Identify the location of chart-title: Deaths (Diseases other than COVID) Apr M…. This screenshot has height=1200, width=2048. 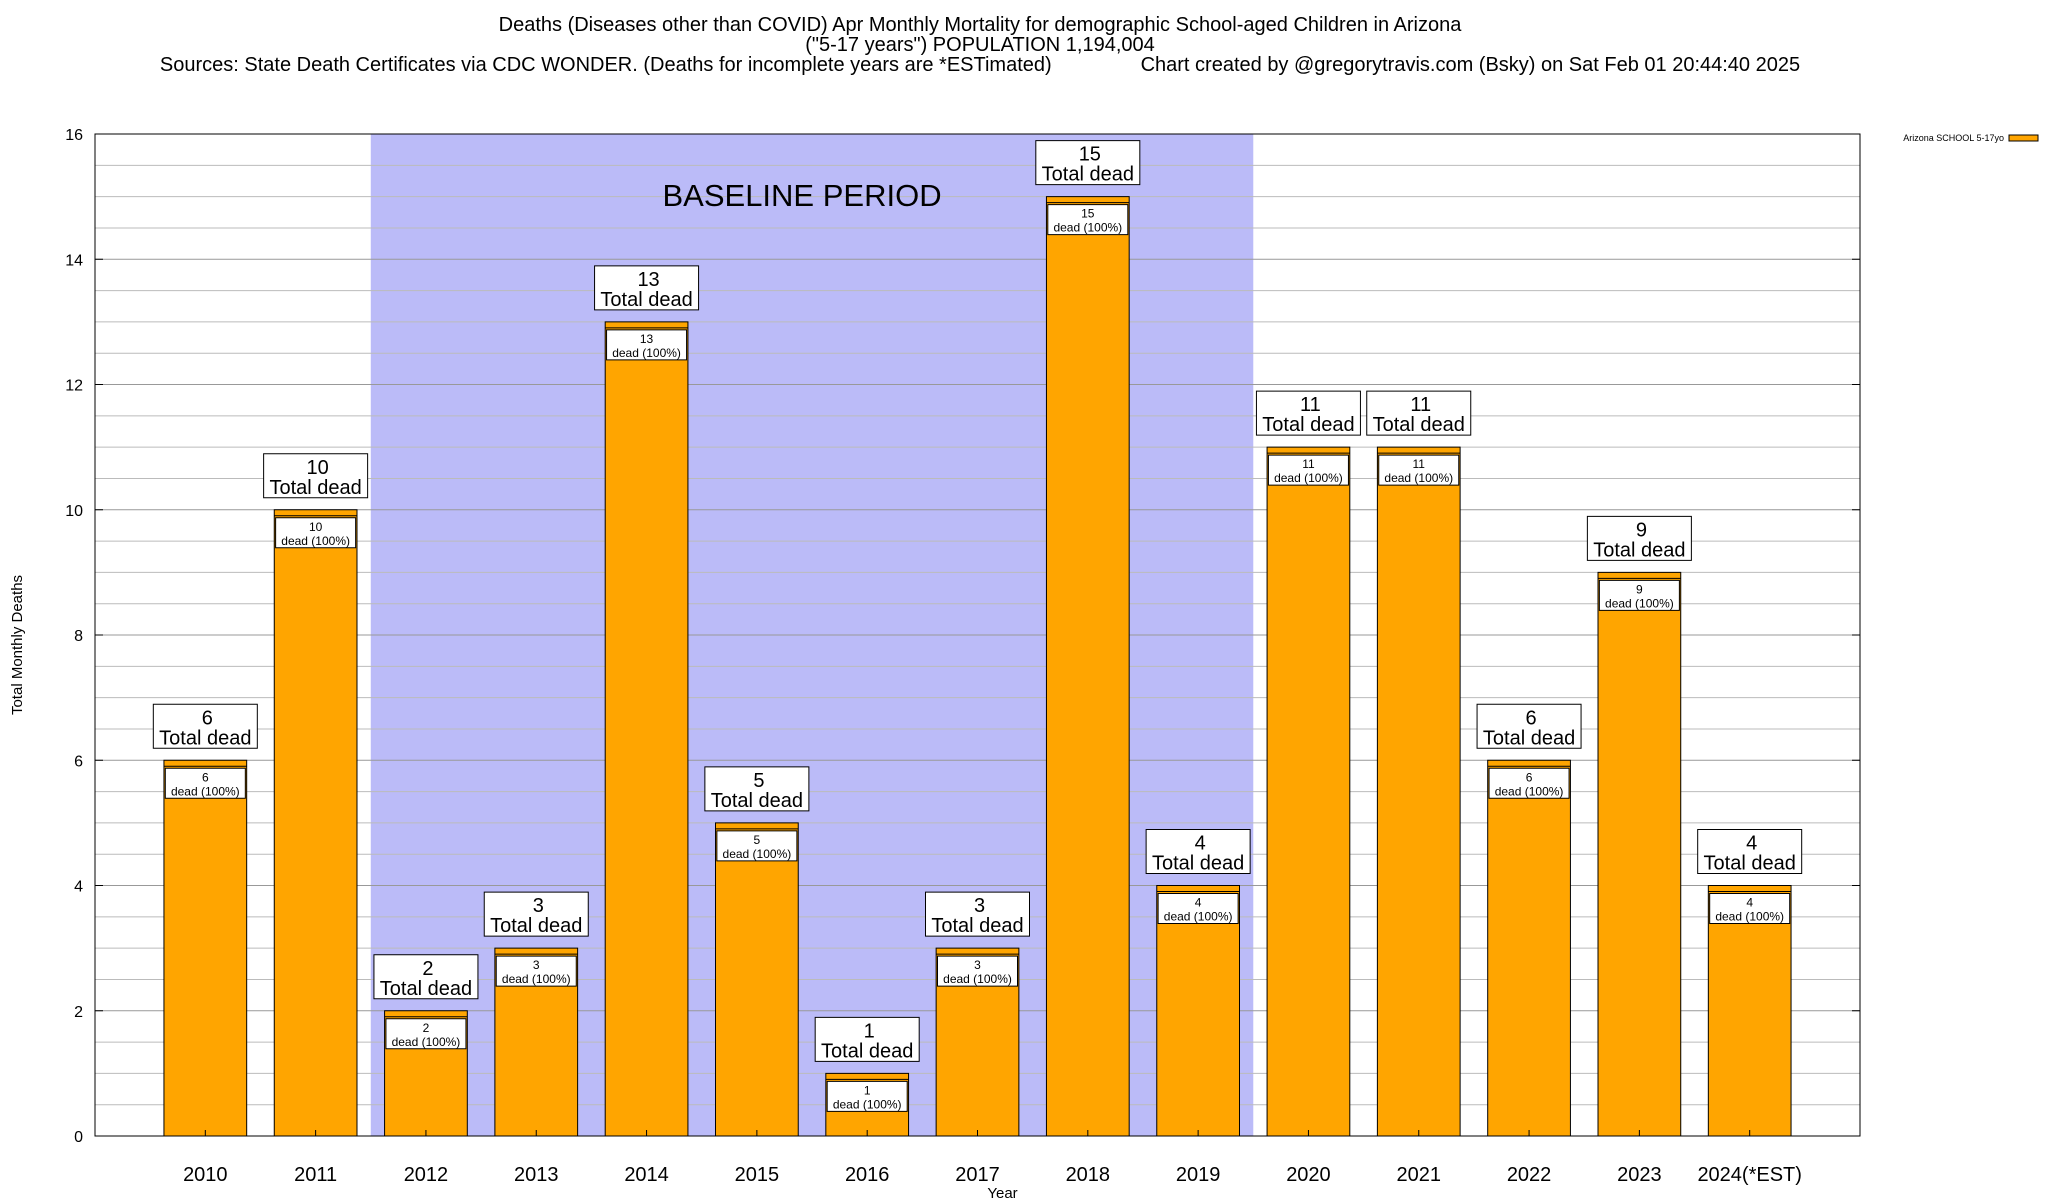
(980, 25).